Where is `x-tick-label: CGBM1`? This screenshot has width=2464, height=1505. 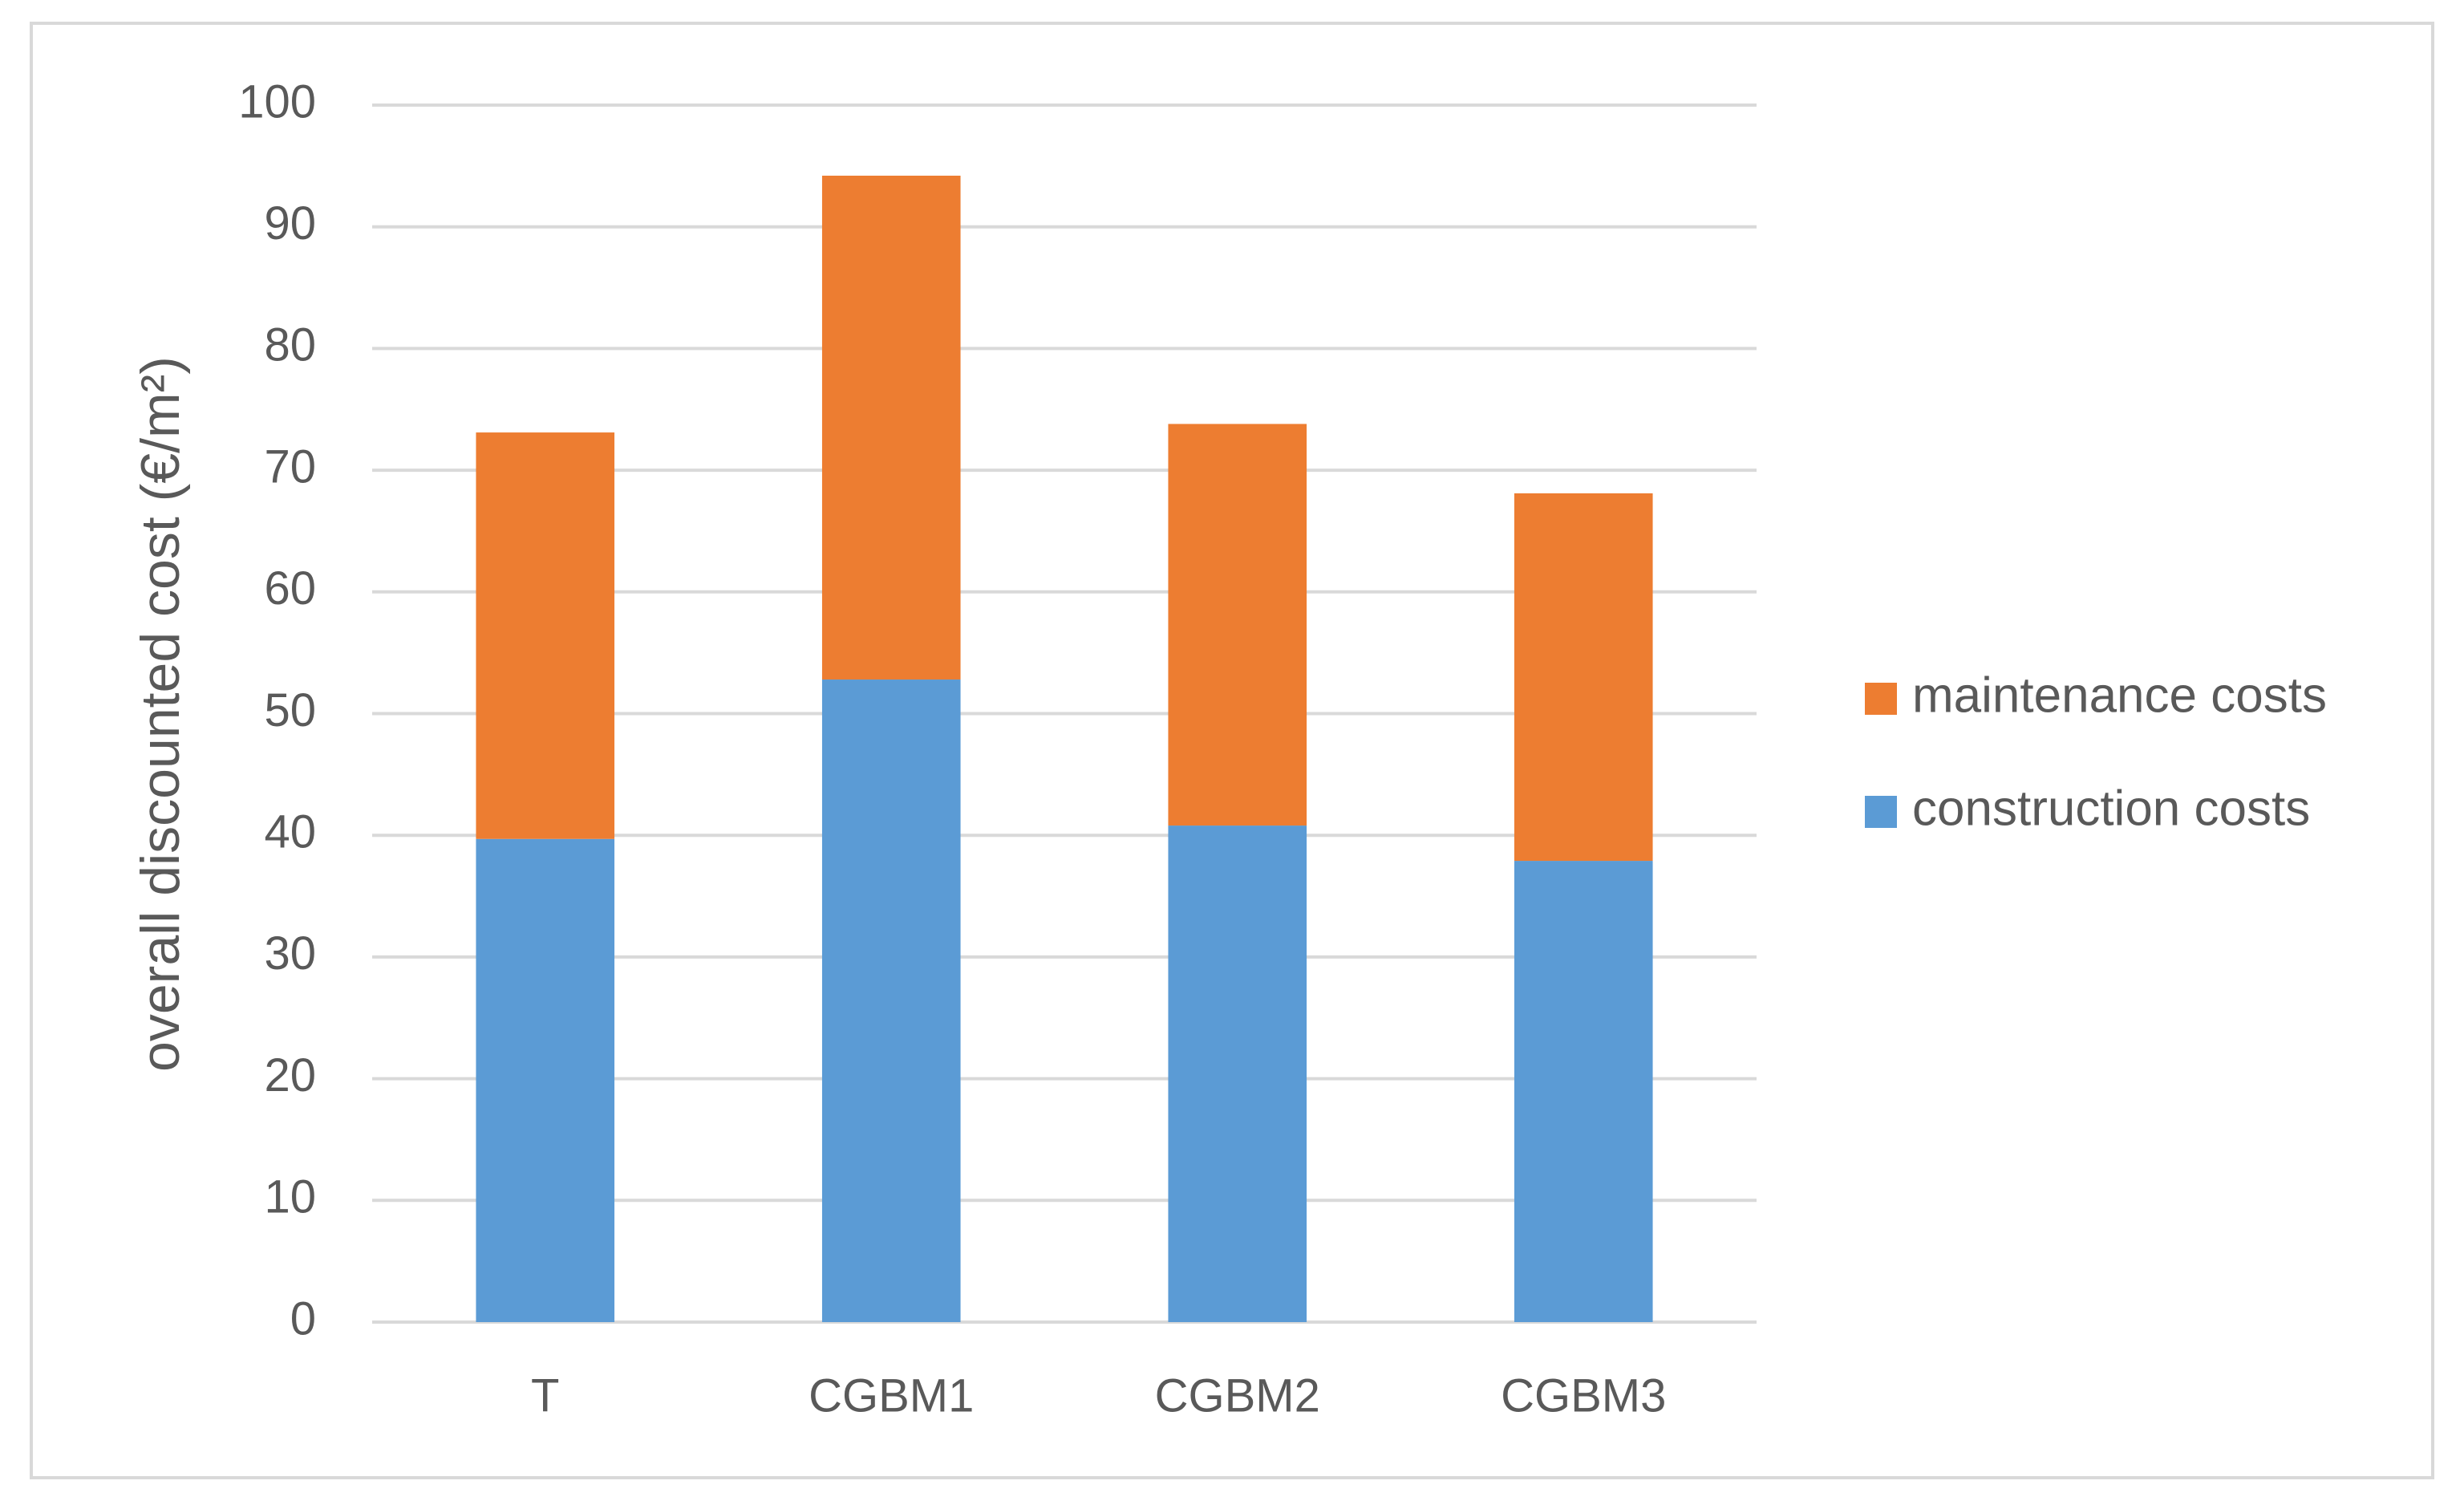 x-tick-label: CGBM1 is located at coordinates (891, 1396).